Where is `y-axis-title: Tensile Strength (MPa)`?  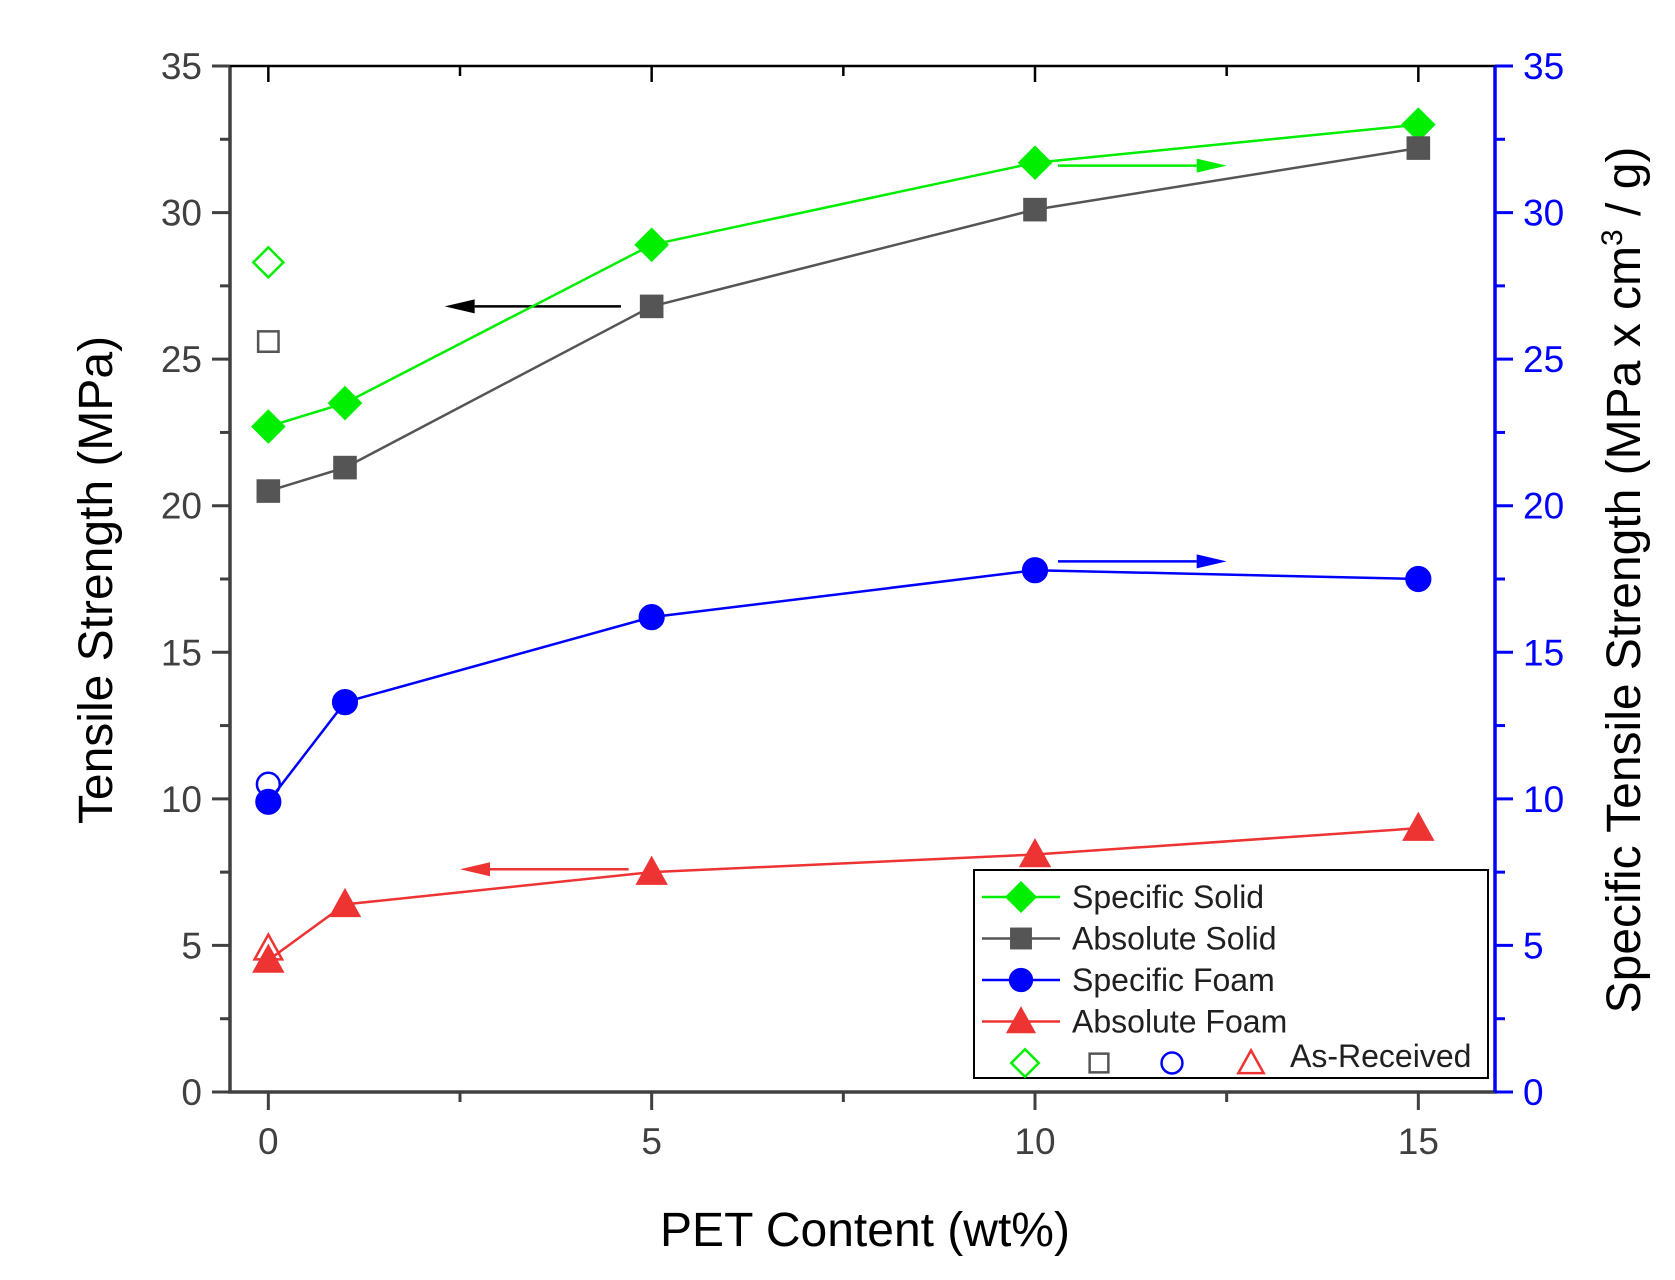
y-axis-title: Tensile Strength (MPa) is located at coordinates (96, 580).